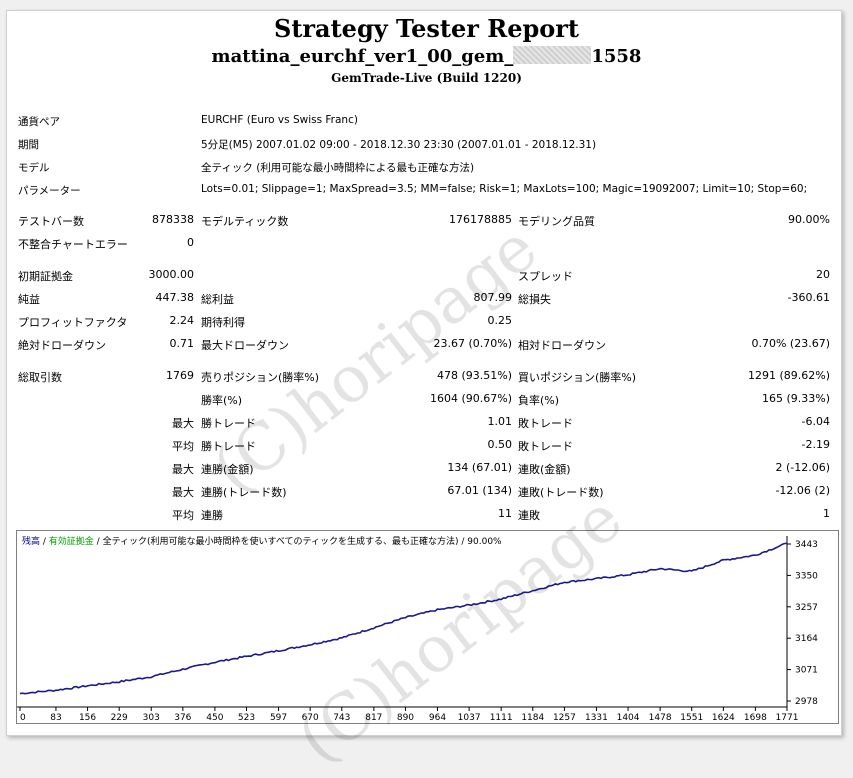 The width and height of the screenshot is (853, 778). What do you see at coordinates (534, 299) in the screenshot?
I see `gross-loss-label: 総損失` at bounding box center [534, 299].